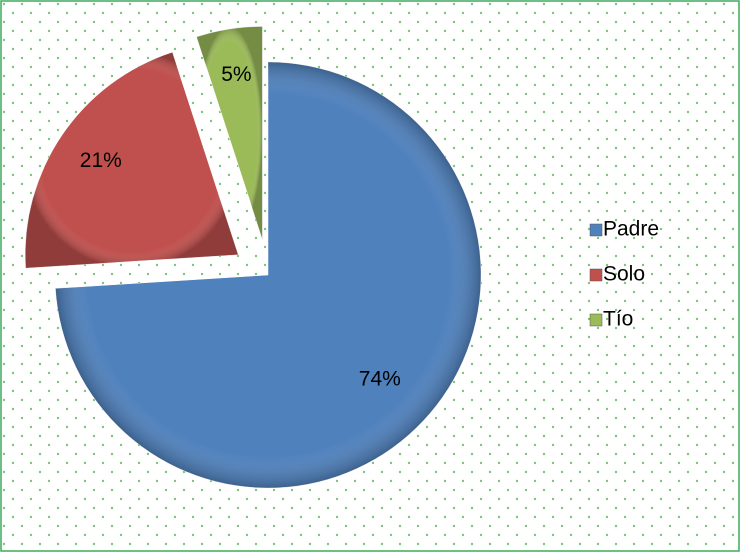  I want to click on legend: Padre Solo Tío, so click(624, 274).